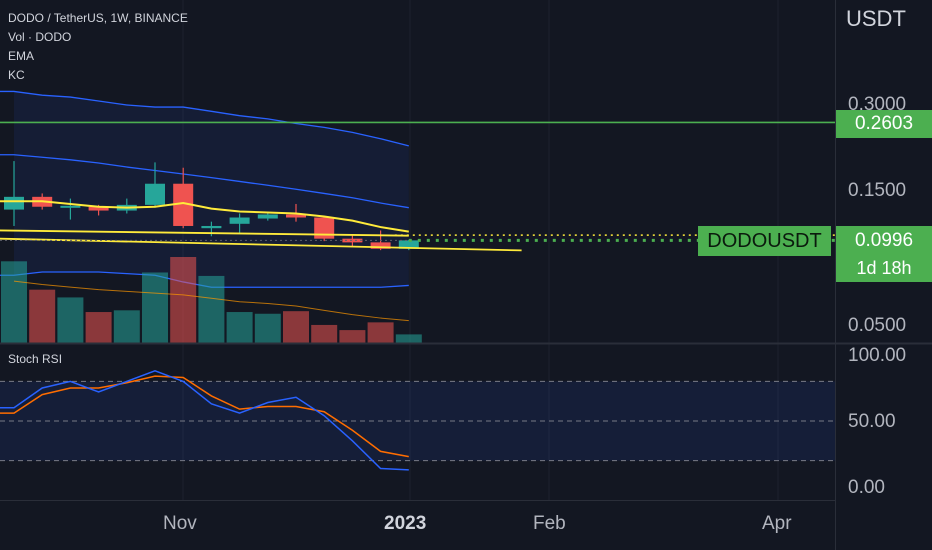 The image size is (932, 550). What do you see at coordinates (204, 216) in the screenshot?
I see `ema-series` at bounding box center [204, 216].